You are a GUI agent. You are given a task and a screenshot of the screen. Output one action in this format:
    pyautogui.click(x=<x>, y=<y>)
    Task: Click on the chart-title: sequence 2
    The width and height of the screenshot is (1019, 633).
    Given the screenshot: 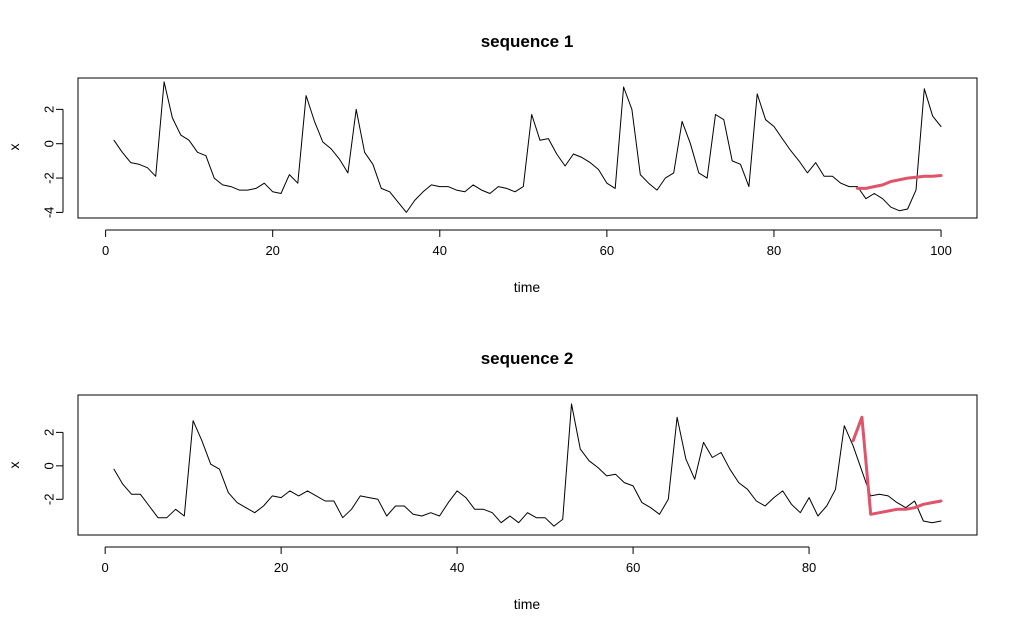 What is the action you would take?
    pyautogui.click(x=527, y=358)
    